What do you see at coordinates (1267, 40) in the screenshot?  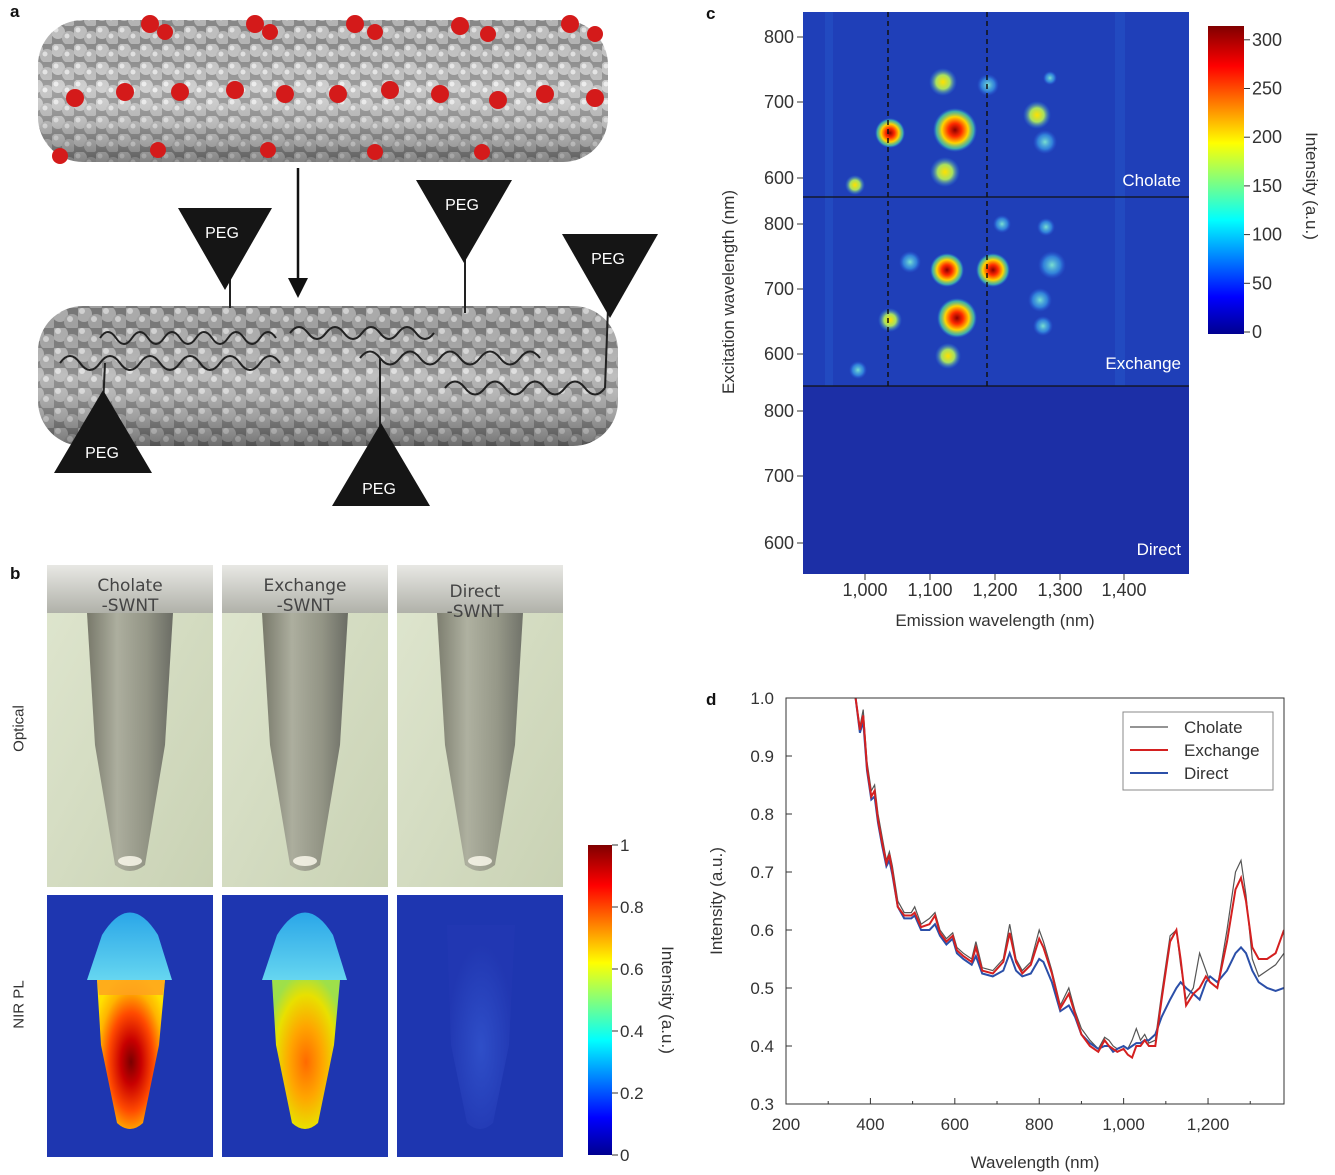 I see `colorbar-tick-label: 300` at bounding box center [1267, 40].